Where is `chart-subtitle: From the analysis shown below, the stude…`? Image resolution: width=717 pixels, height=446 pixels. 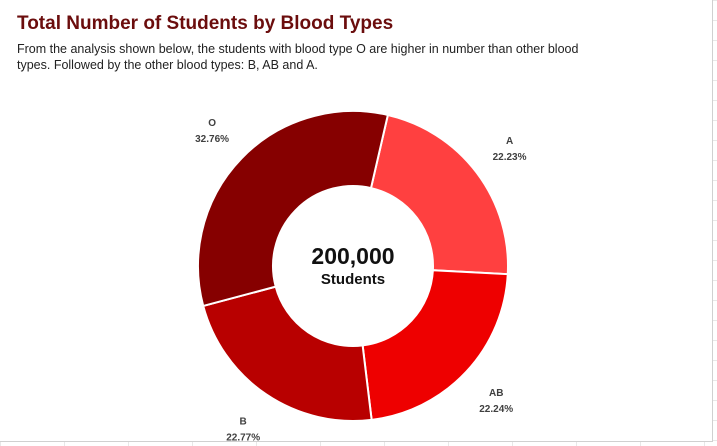 chart-subtitle: From the analysis shown below, the stude… is located at coordinates (298, 57).